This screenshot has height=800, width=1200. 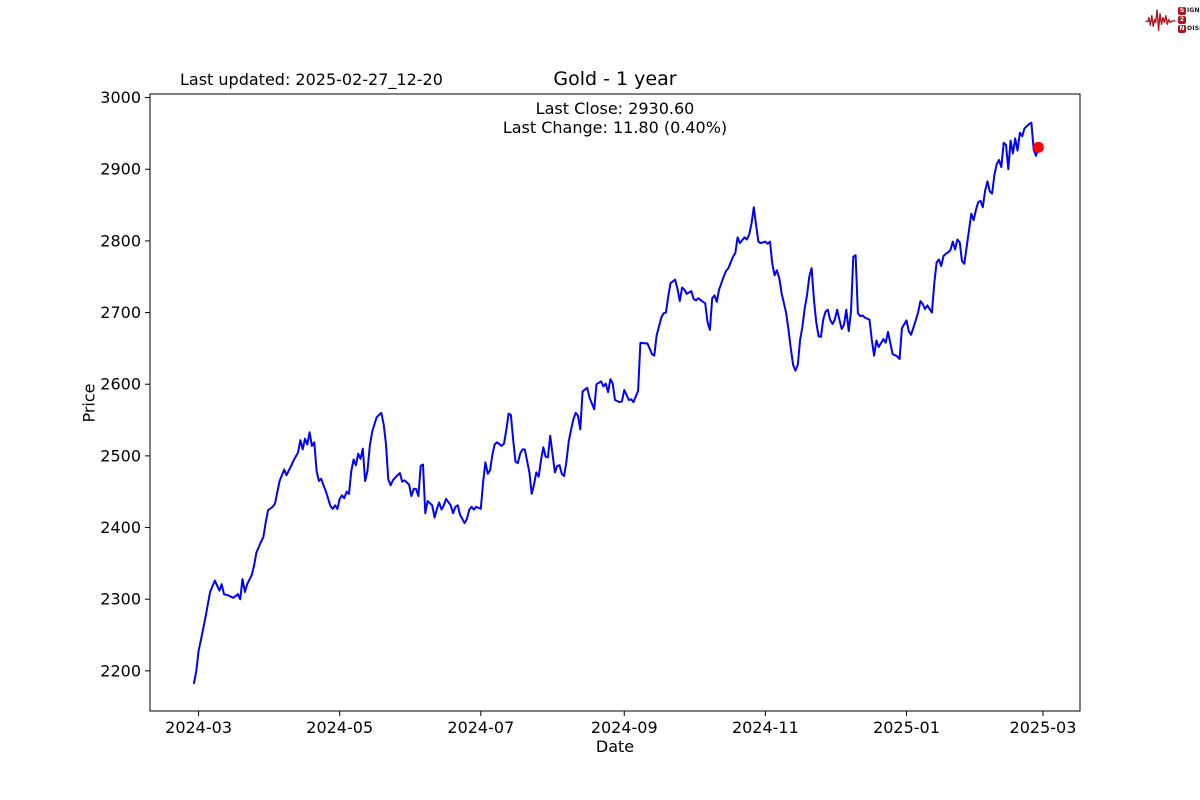 I want to click on signal2noise-logo: S IGNAL 2 N OISE, so click(x=1172, y=19).